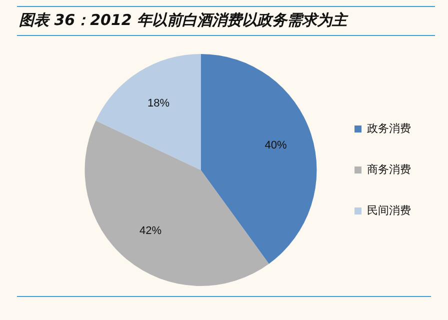  Describe the element at coordinates (226, 21) in the screenshot. I see `chart-title: 图表 36：2012 年以前白酒消费以政务需求为主` at that location.